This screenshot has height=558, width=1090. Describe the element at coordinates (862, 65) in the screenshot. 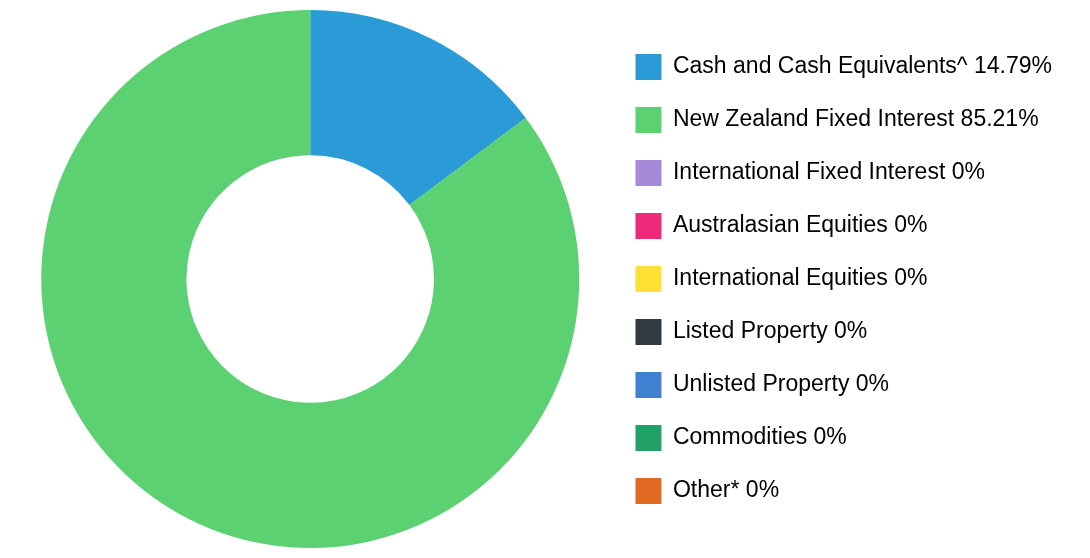

I see `legend-label: Cash and Cash Equivalents^ 14.79%` at that location.